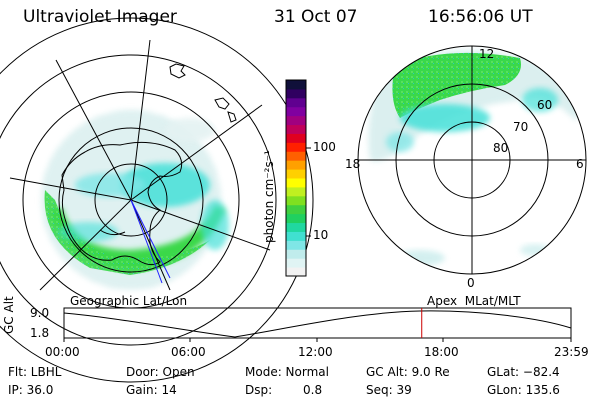 This screenshot has height=400, width=600. I want to click on colorbar, so click(296, 178).